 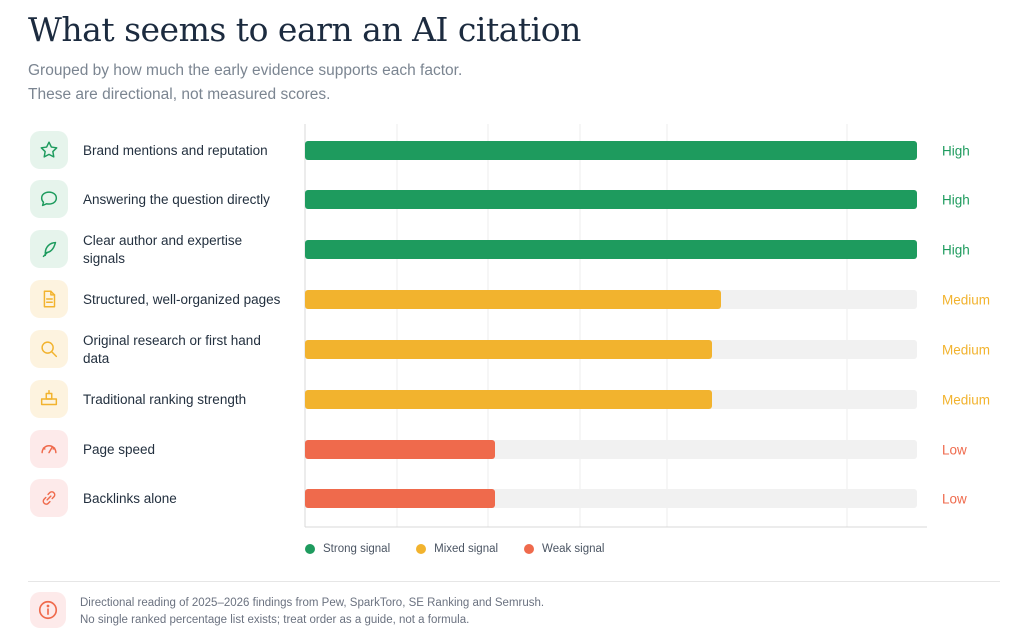 What do you see at coordinates (49, 299) in the screenshot?
I see `document-icon` at bounding box center [49, 299].